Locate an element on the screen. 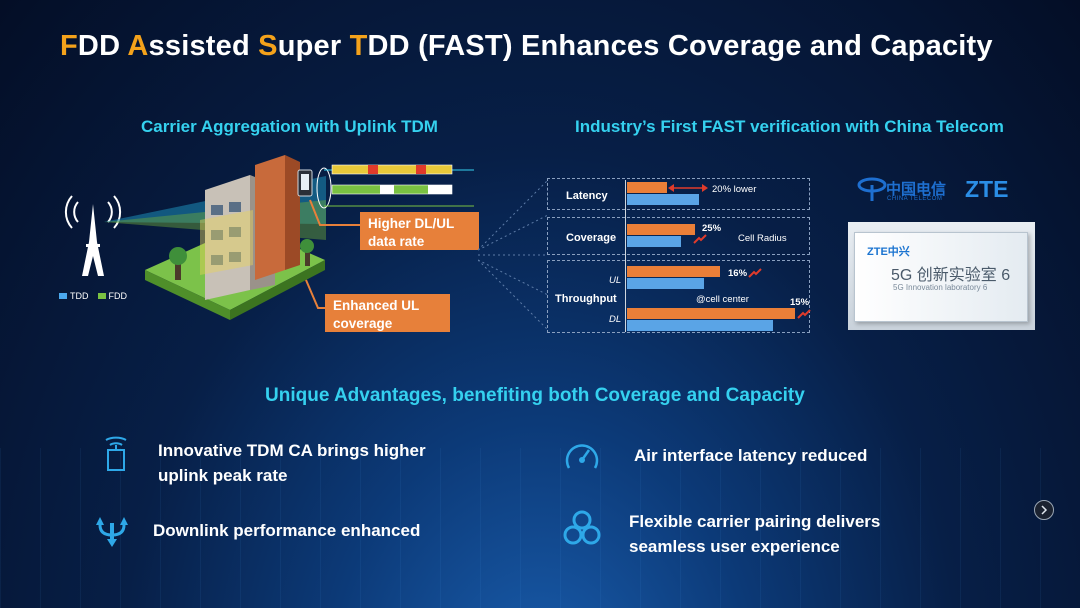  coverage-baseline-bar is located at coordinates (654, 241).